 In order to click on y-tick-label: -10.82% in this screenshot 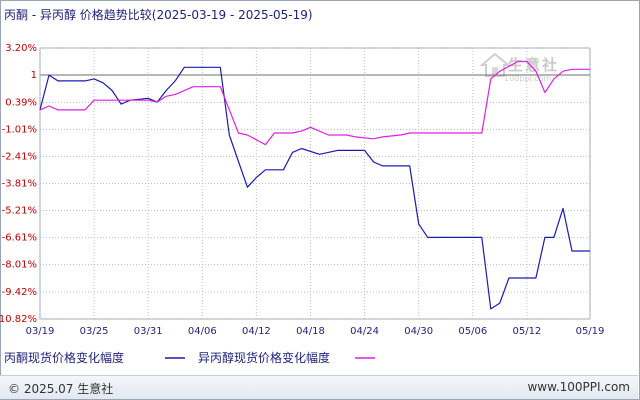, I will do `click(18, 319)`.